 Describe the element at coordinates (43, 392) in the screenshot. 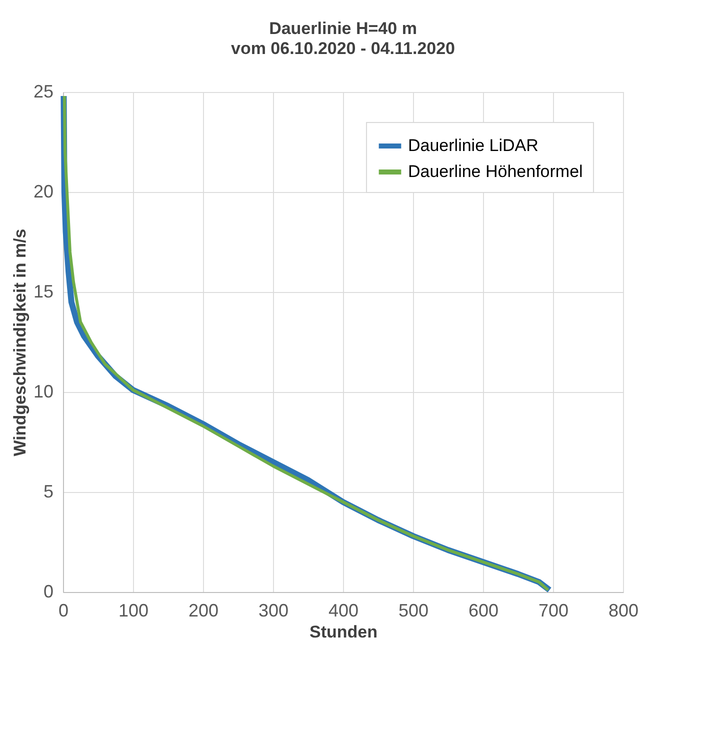

I see `y-tick-label: 10` at that location.